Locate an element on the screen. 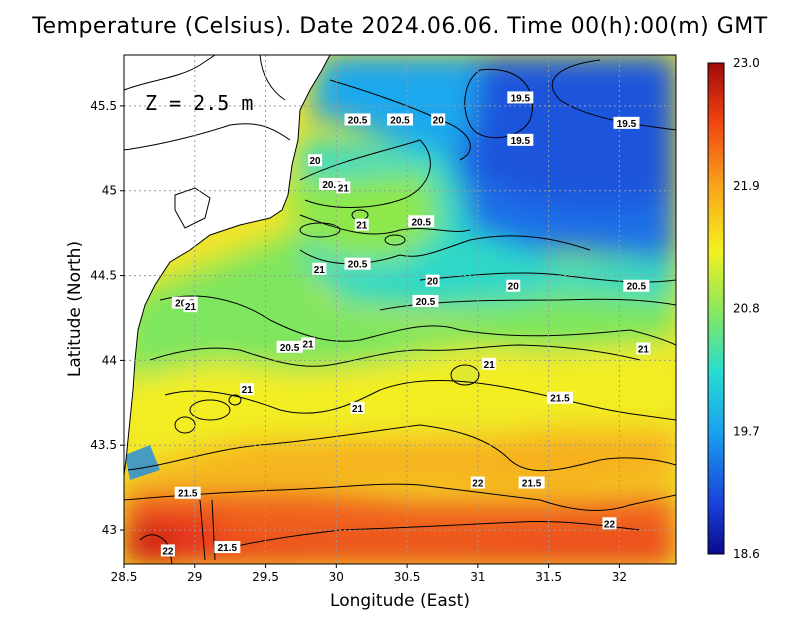  y-tick-label: 45.5 is located at coordinates (103, 106).